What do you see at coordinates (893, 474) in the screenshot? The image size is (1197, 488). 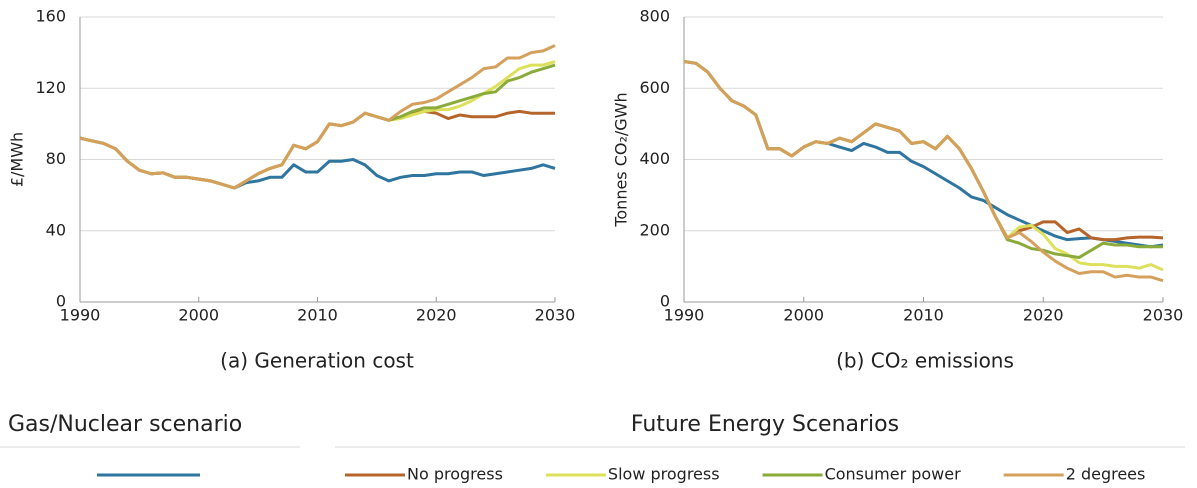 I see `legend-label: Consumer power` at bounding box center [893, 474].